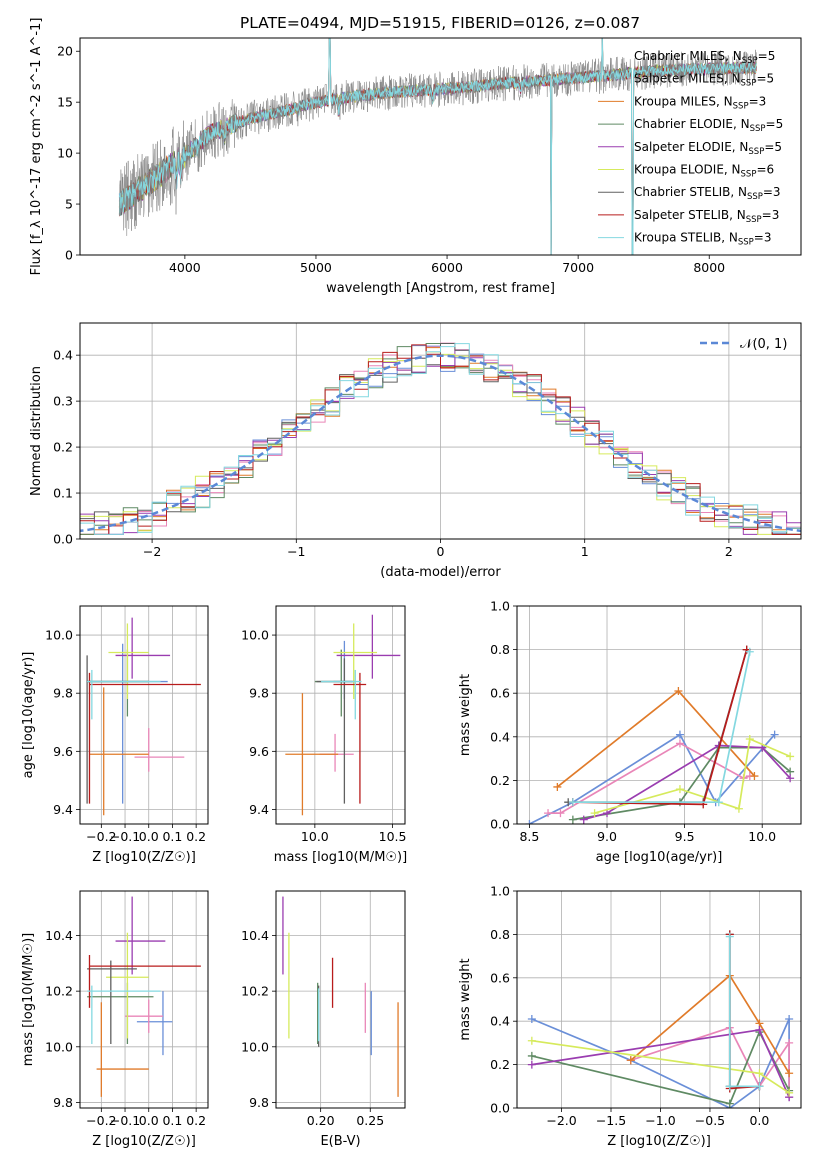 The height and width of the screenshot is (1170, 819). What do you see at coordinates (710, 1120) in the screenshot?
I see `x-tick-label: −0.5` at bounding box center [710, 1120].